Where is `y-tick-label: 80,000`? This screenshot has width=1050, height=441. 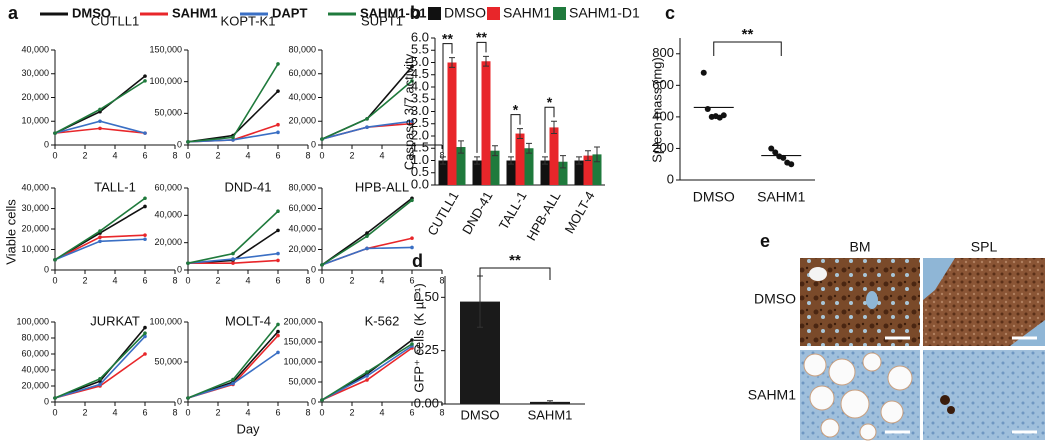 y-tick-label: 80,000 is located at coordinates (302, 187).